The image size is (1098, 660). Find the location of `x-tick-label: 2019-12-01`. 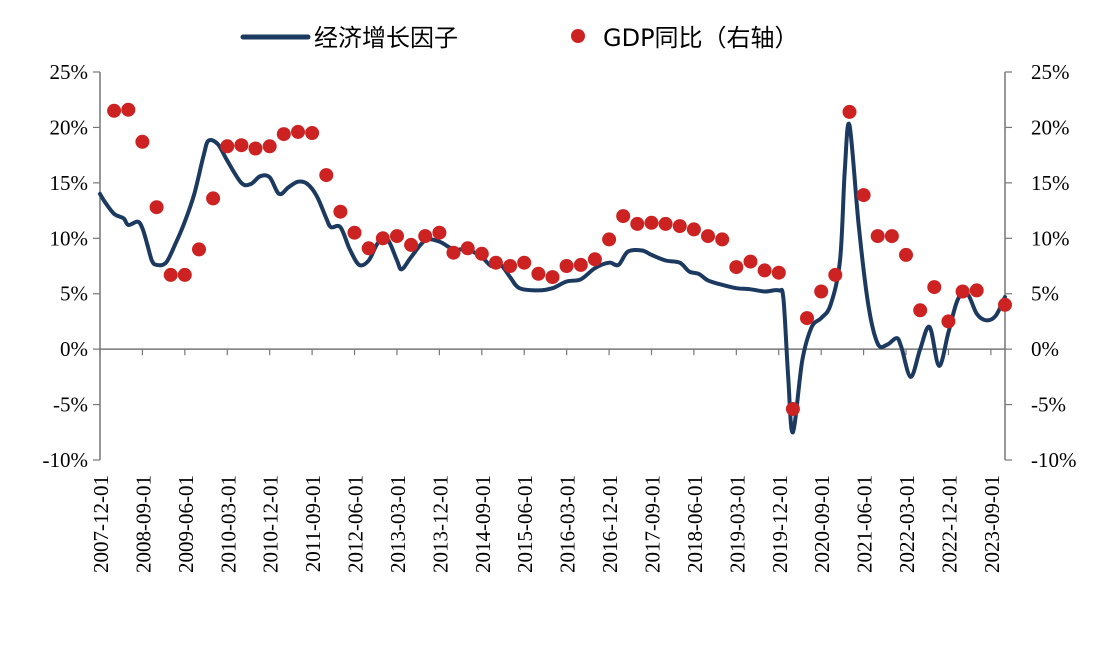

x-tick-label: 2019-12-01 is located at coordinates (780, 524).